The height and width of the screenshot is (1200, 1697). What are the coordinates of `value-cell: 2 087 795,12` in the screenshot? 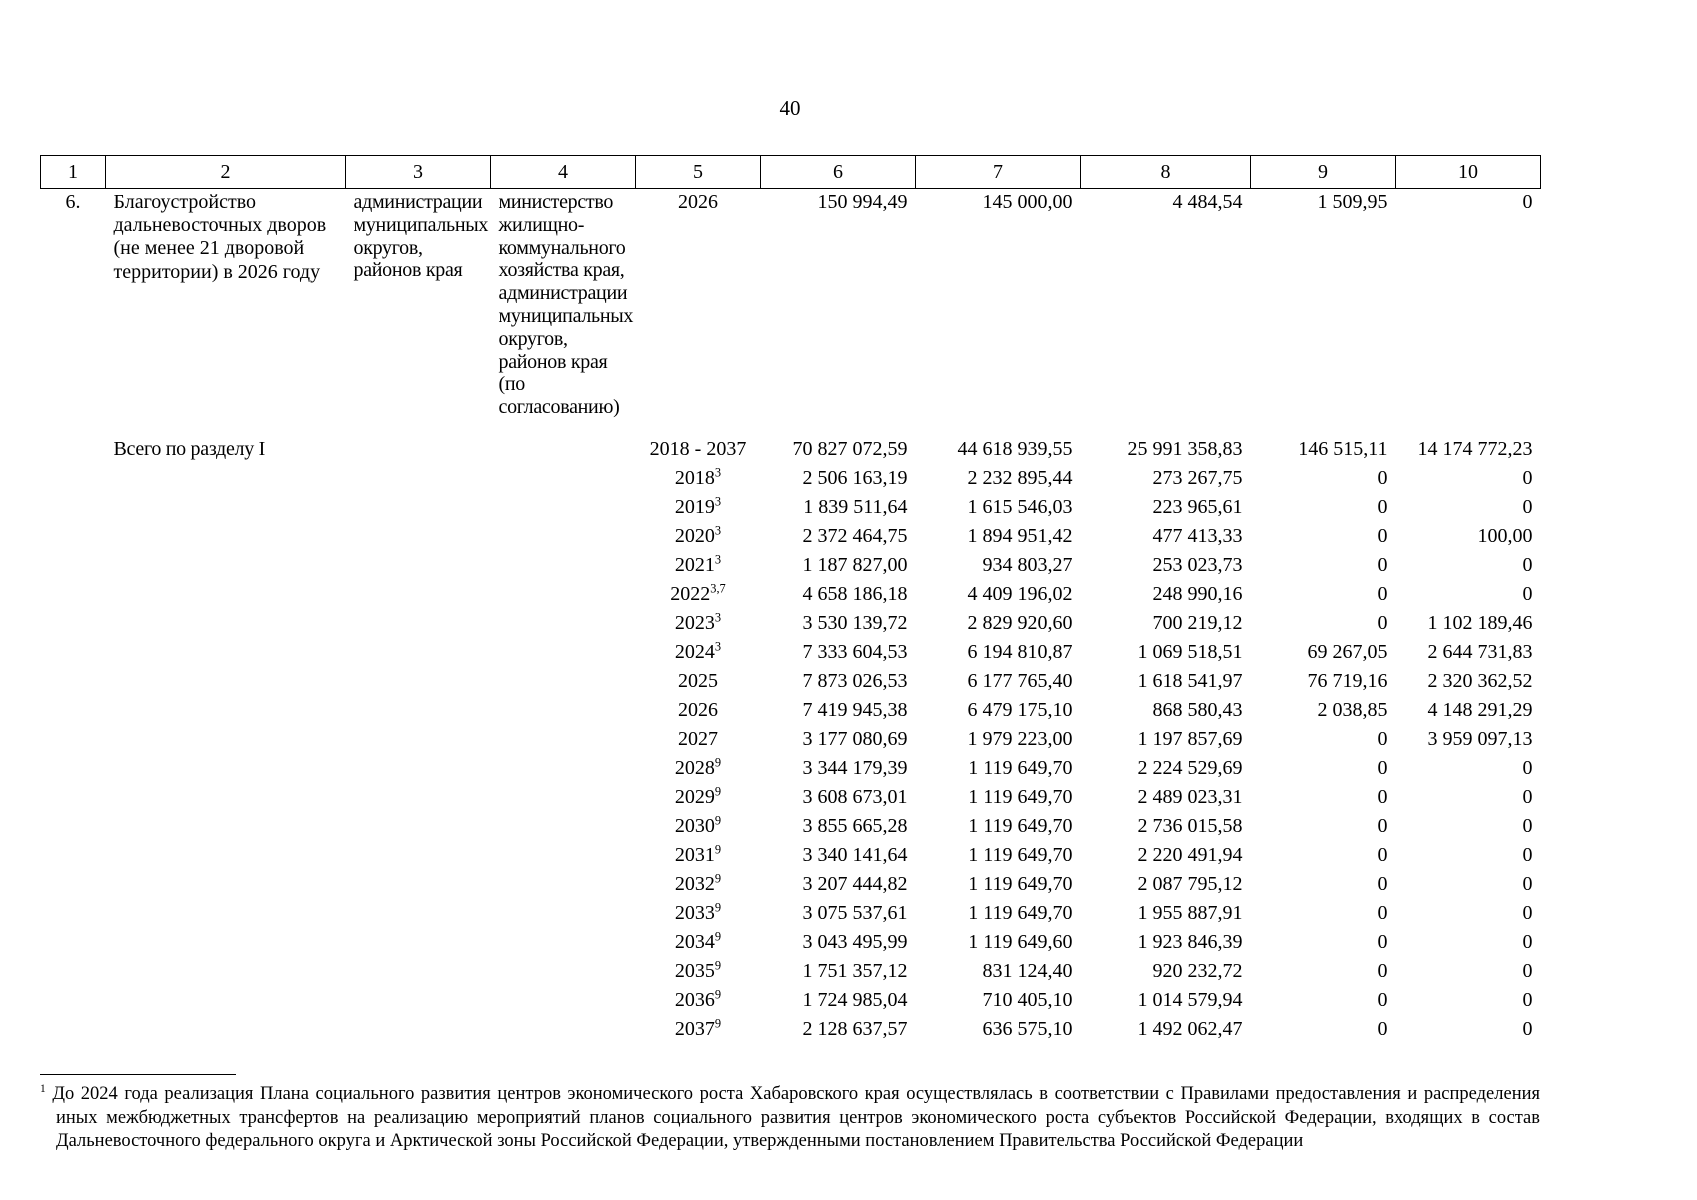 It's located at (1190, 883).